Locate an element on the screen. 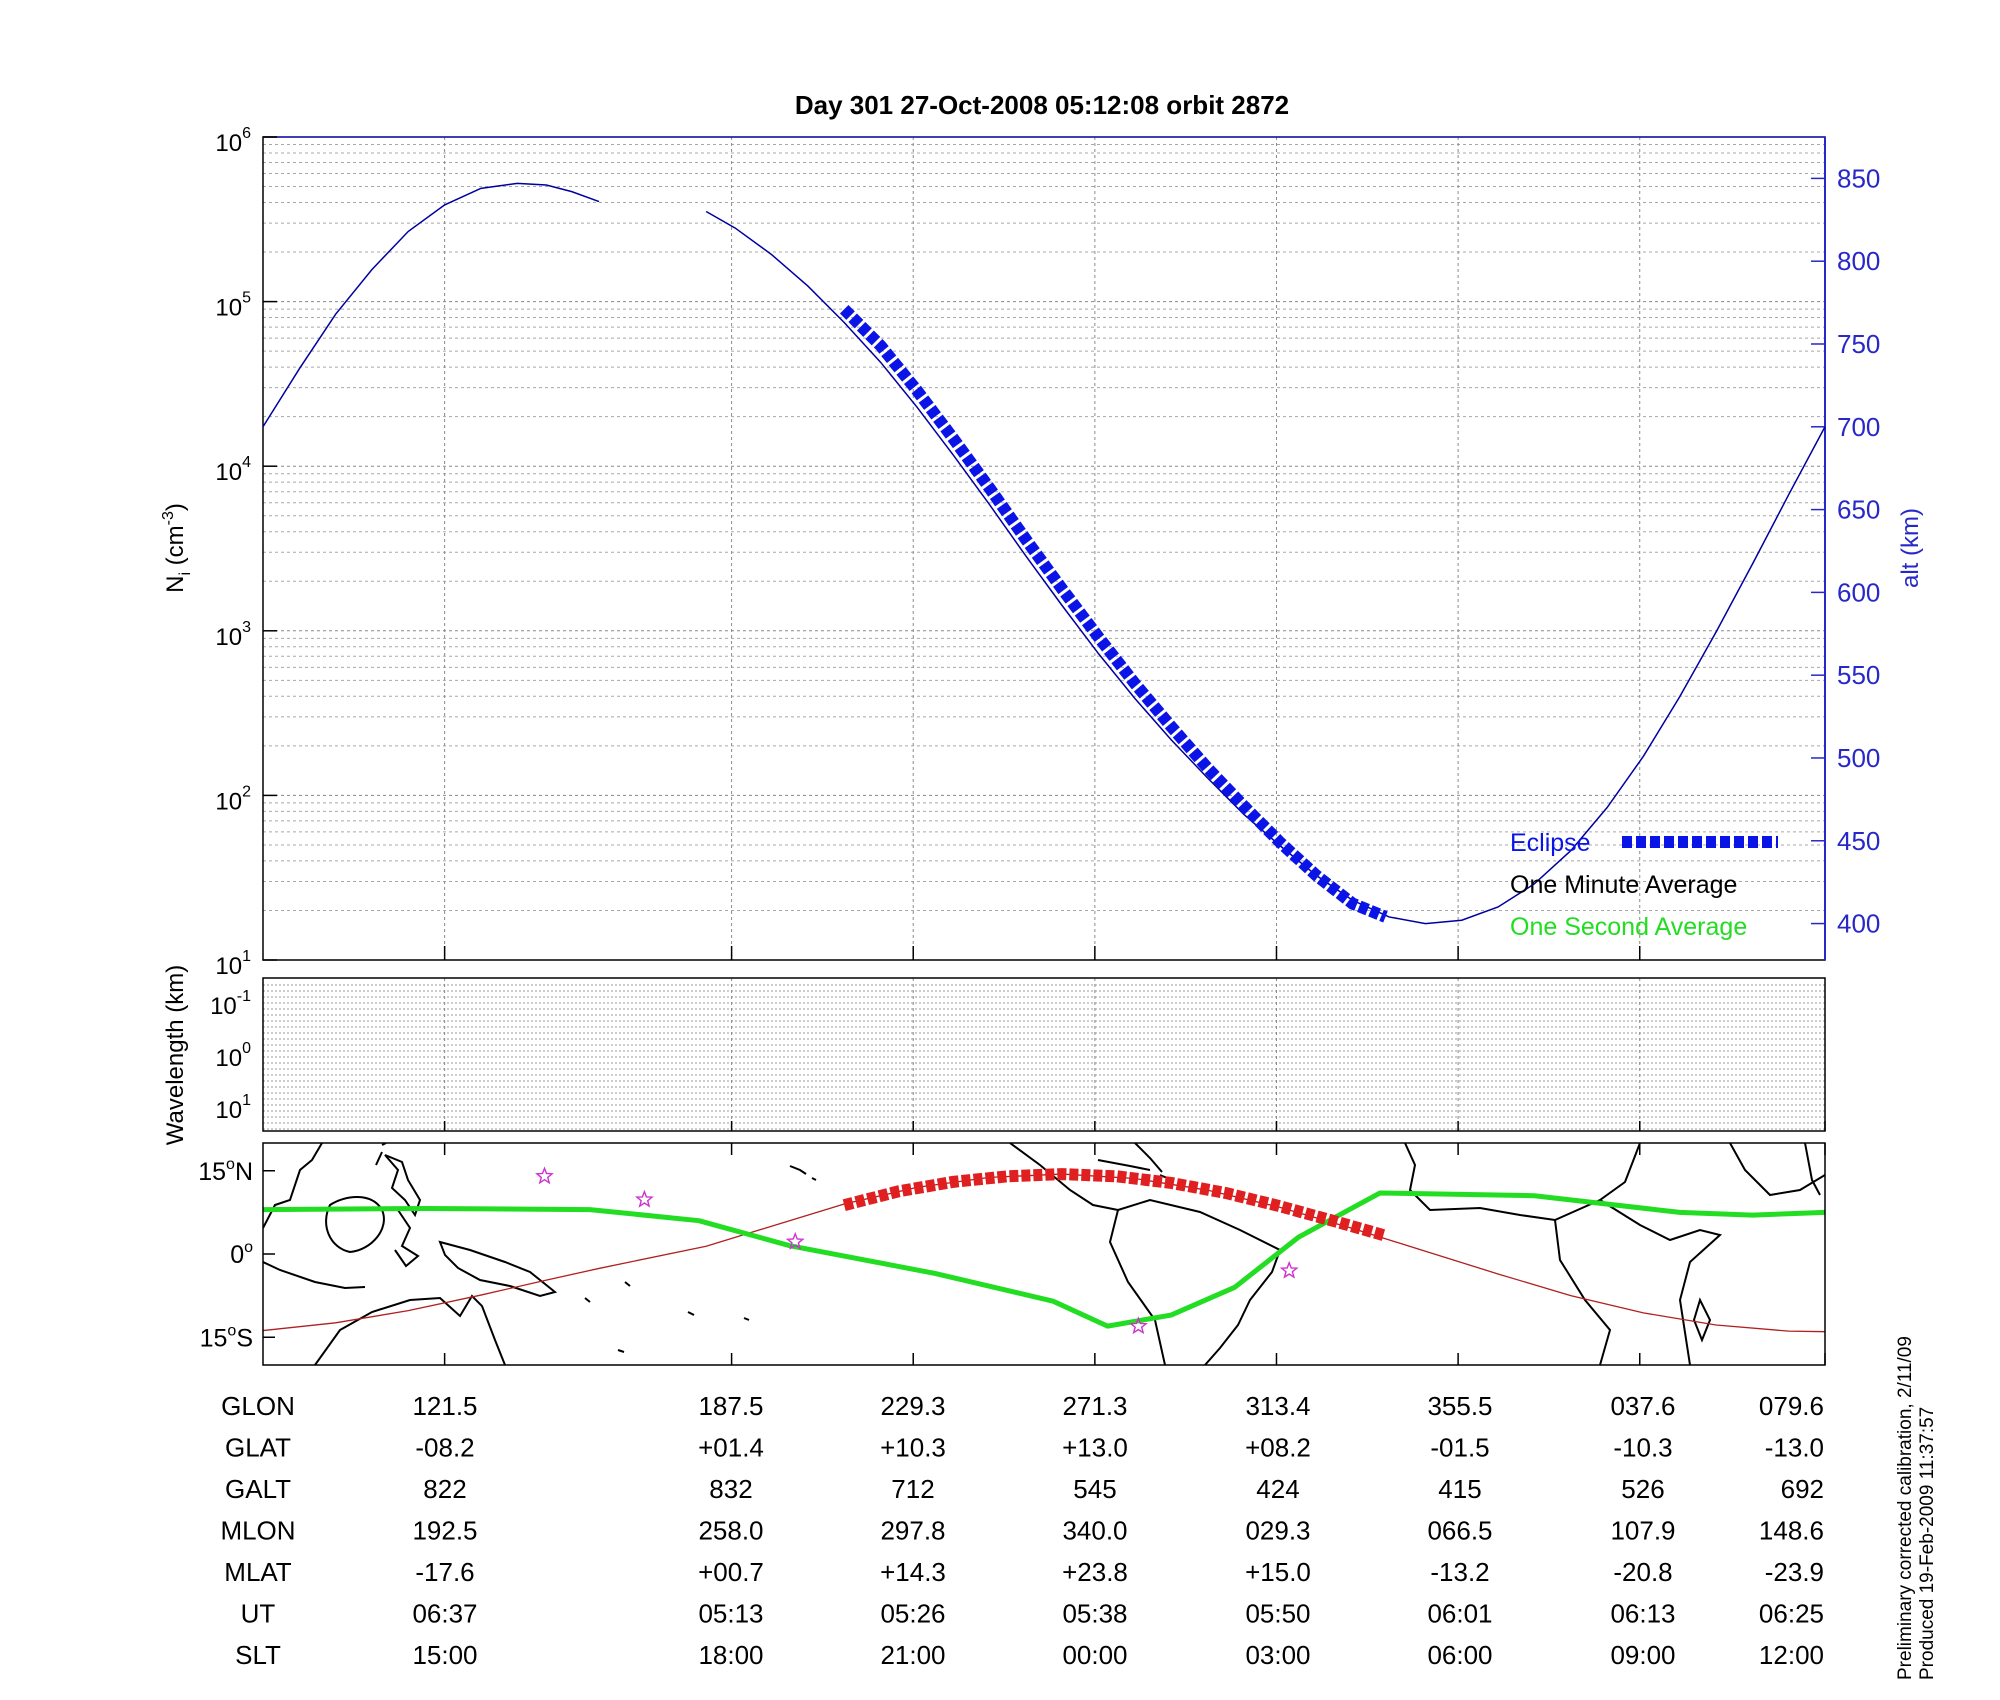 The image size is (2000, 1700). table-cell: -08.2 is located at coordinates (444, 1448).